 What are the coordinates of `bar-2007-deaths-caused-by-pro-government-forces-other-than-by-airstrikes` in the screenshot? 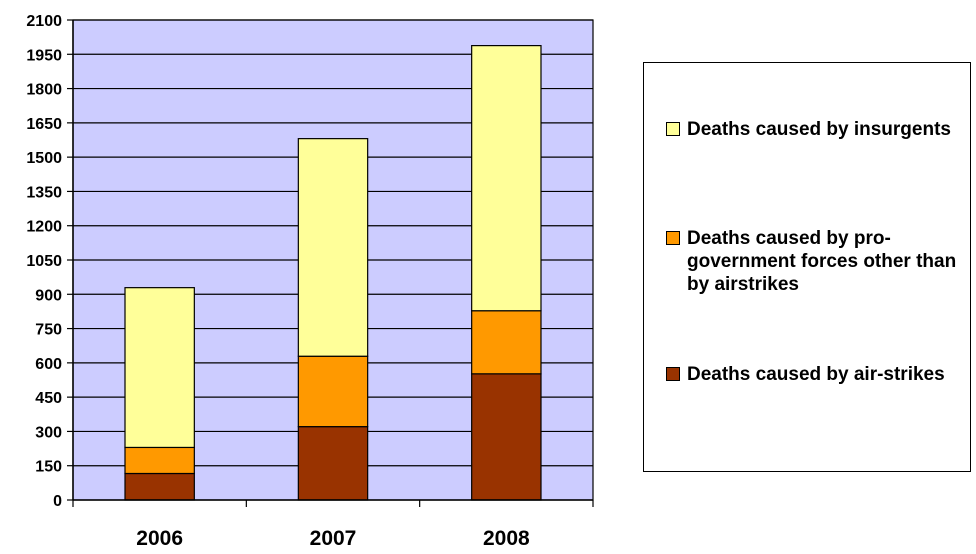 It's located at (333, 391).